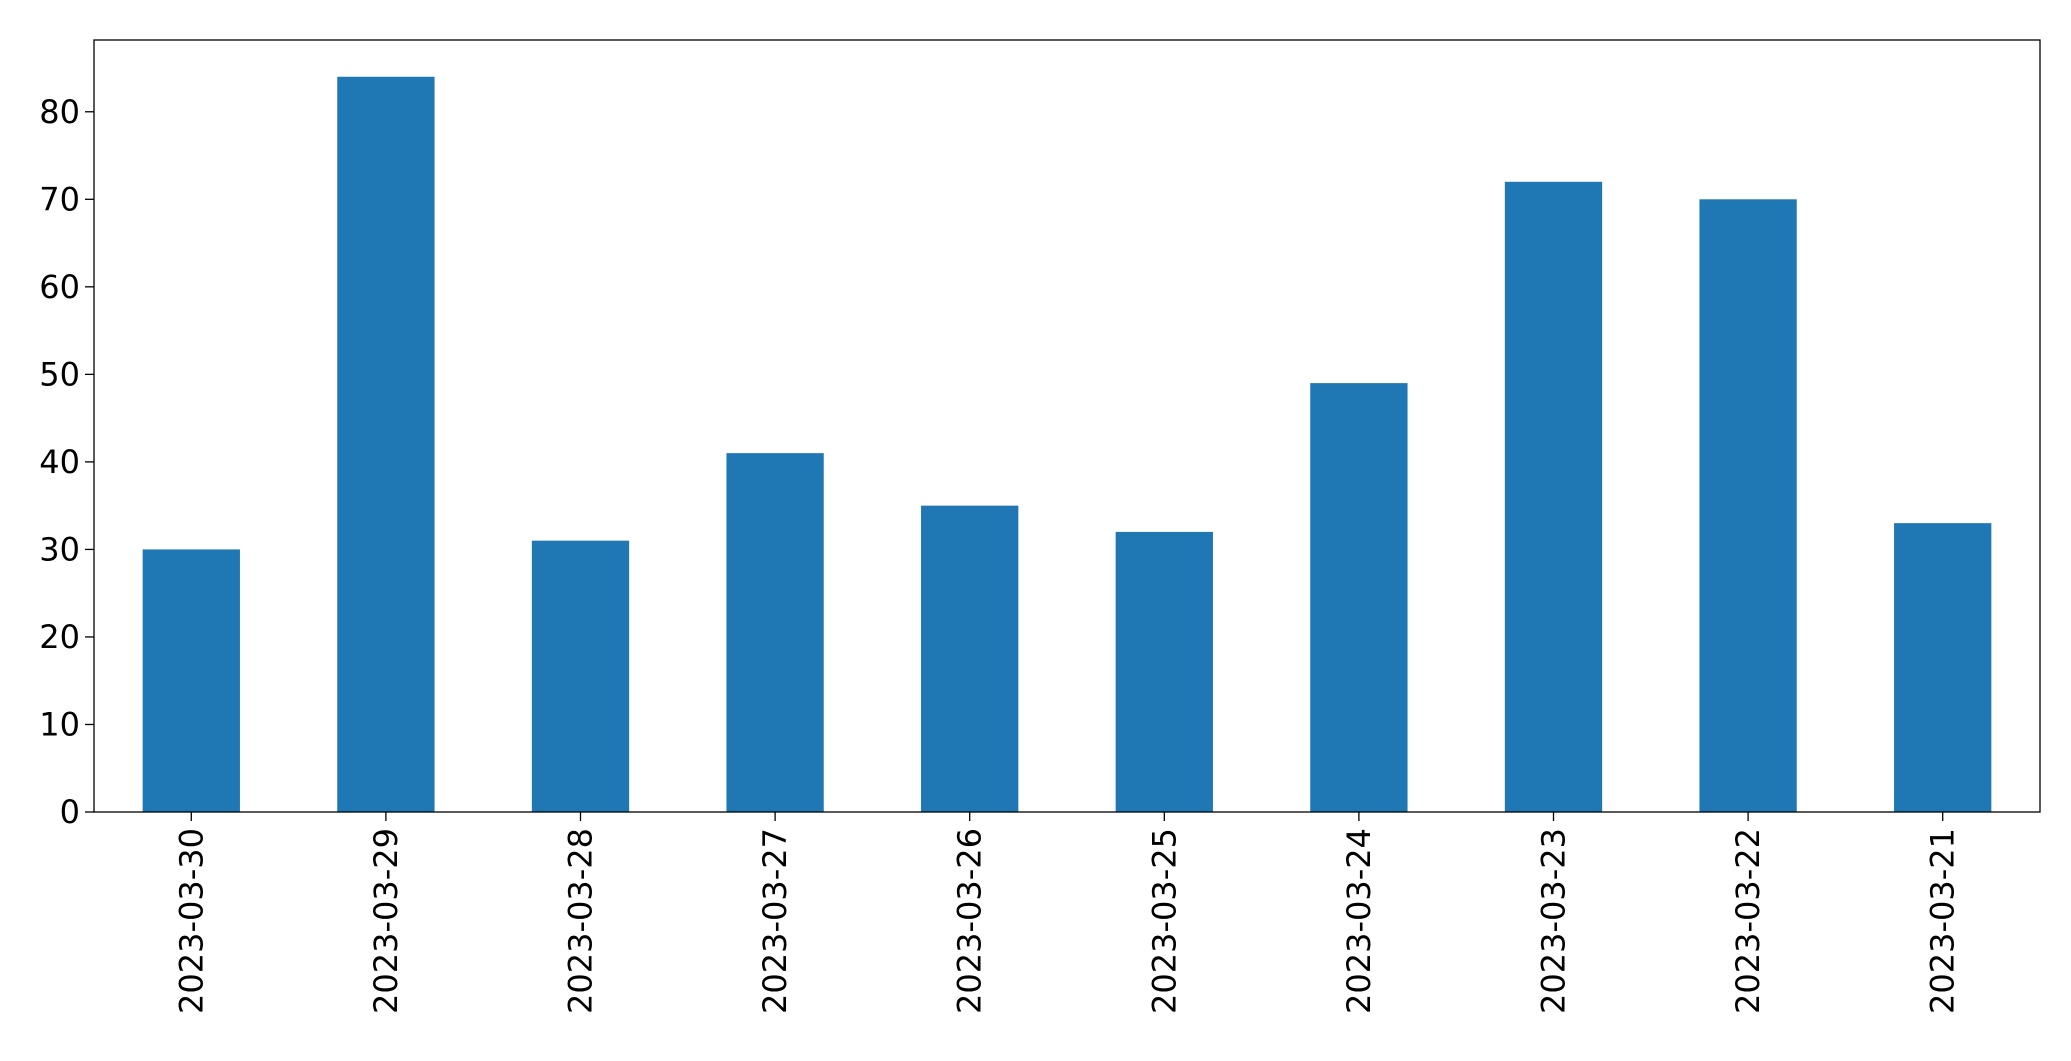 The image size is (2071, 1061). What do you see at coordinates (59, 549) in the screenshot?
I see `y-tick-label: 30` at bounding box center [59, 549].